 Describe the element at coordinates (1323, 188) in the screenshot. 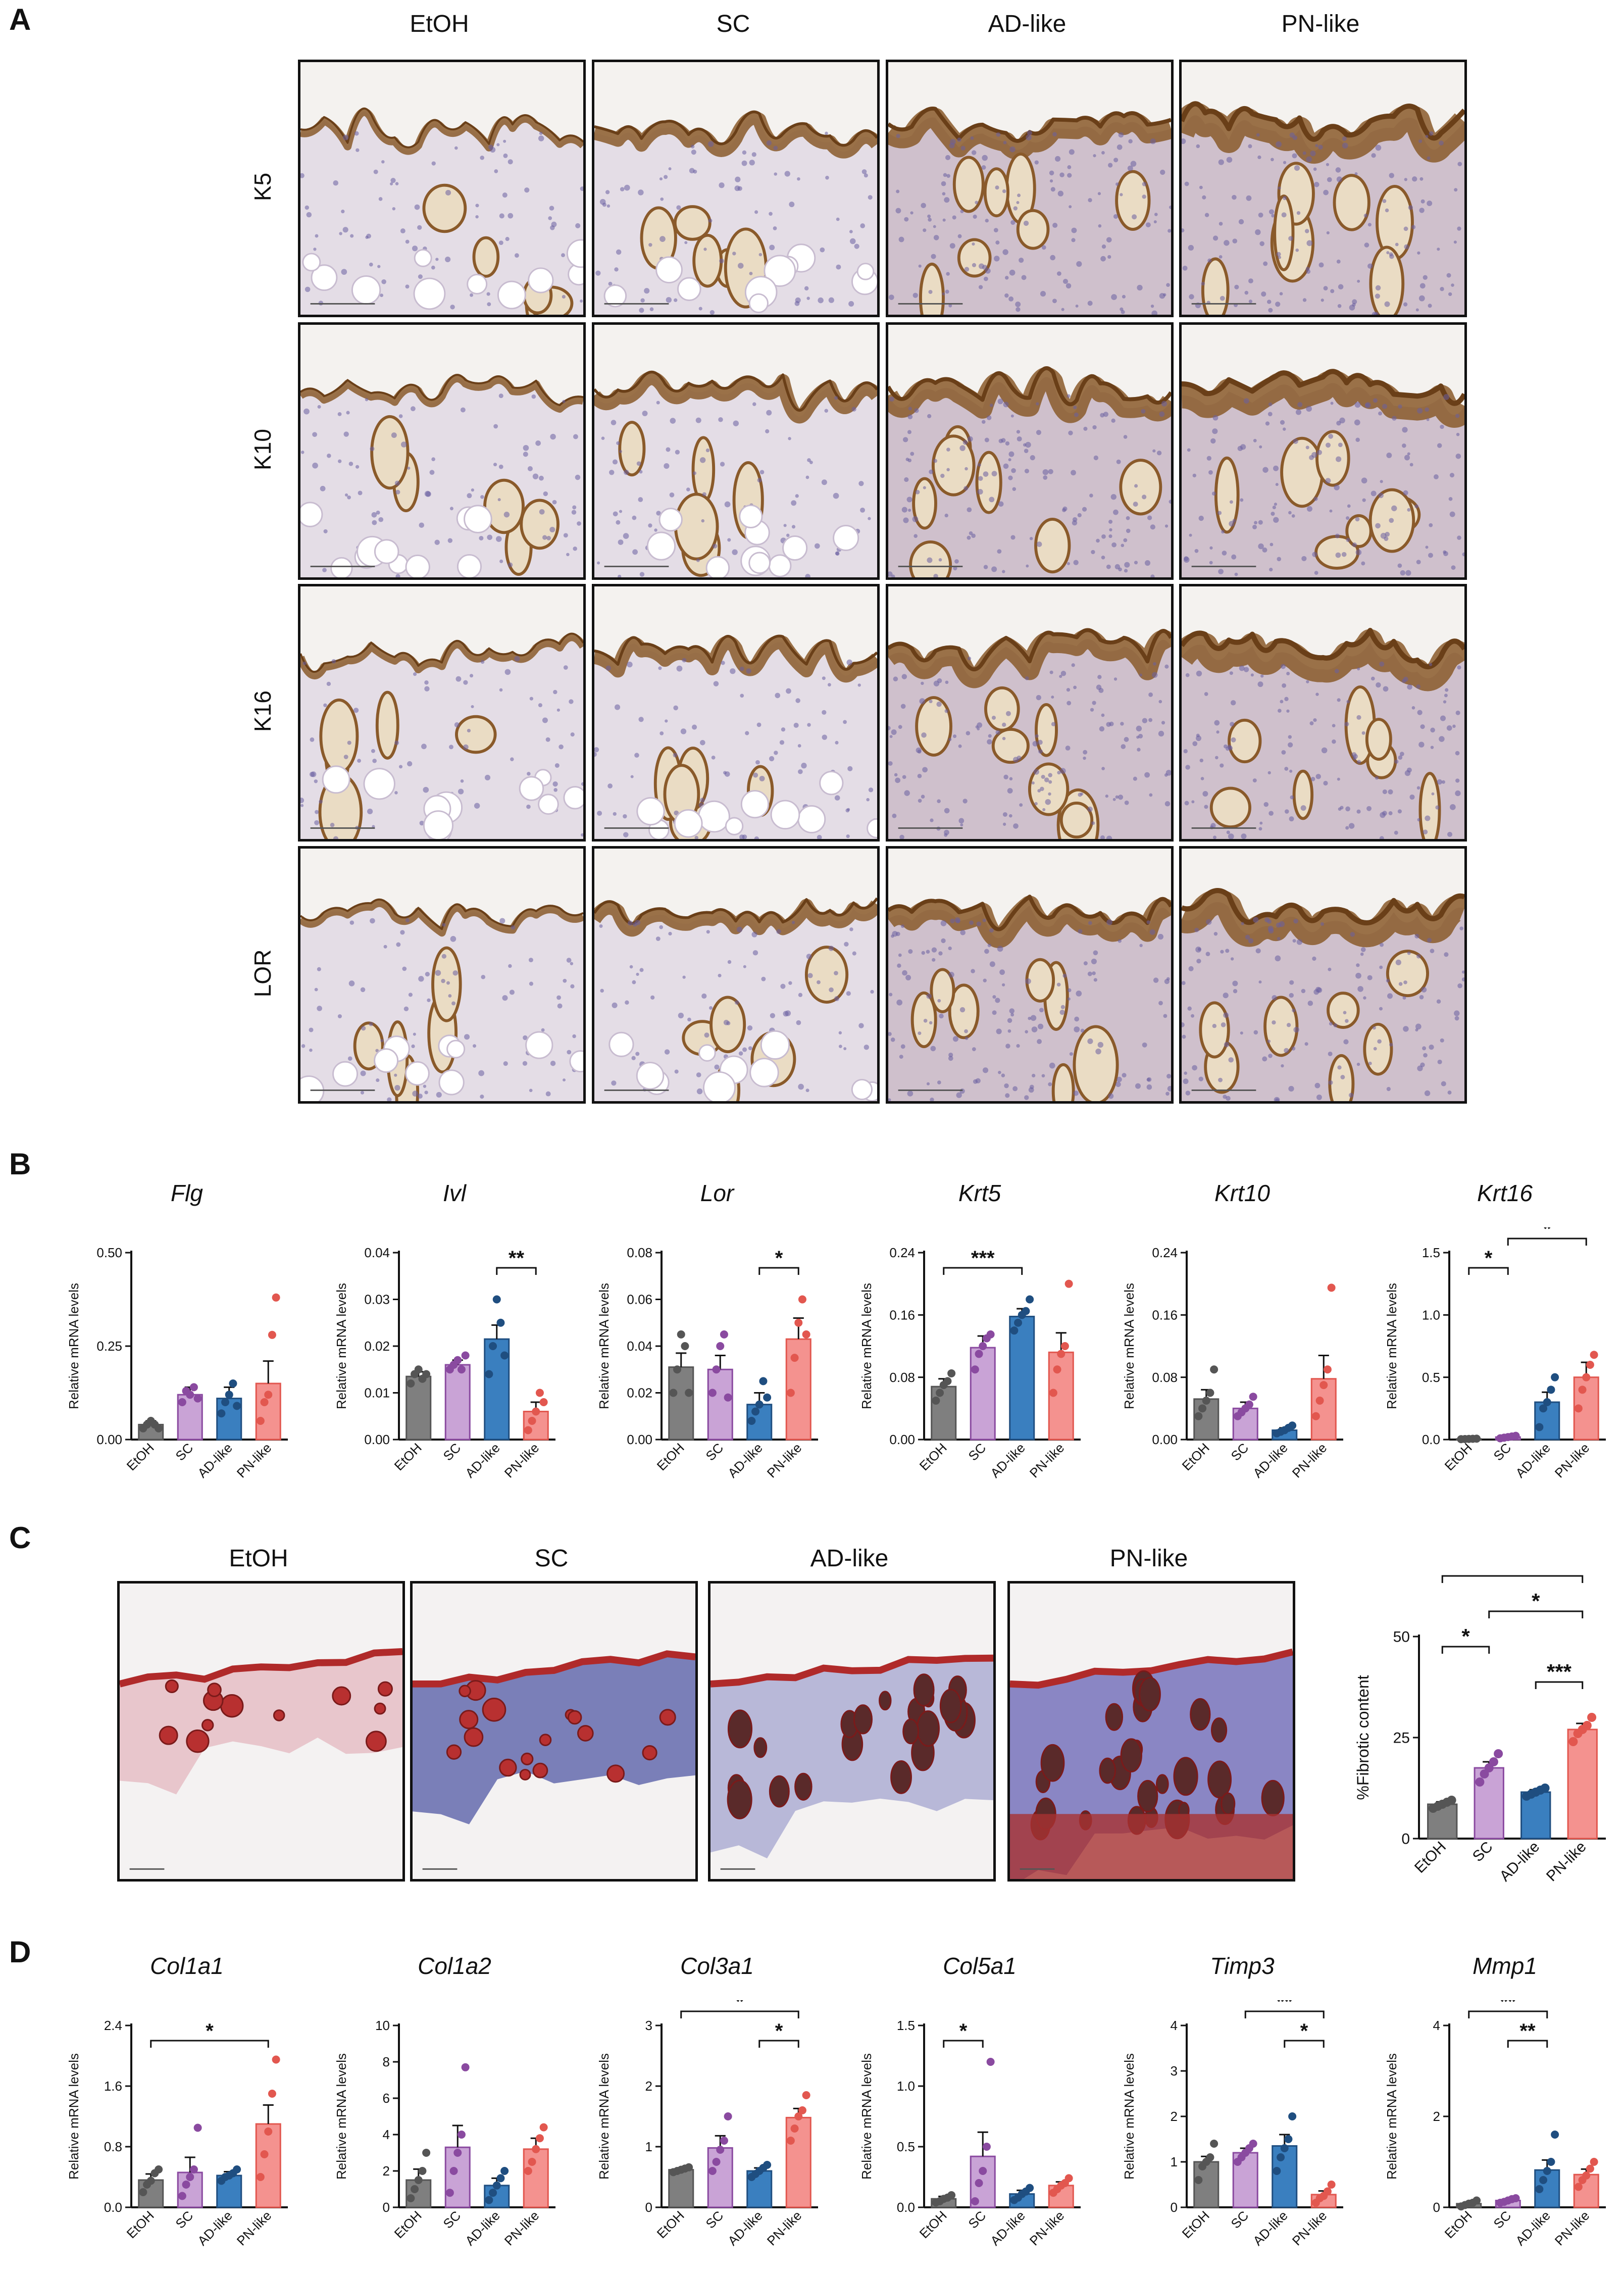

I see `micrograph-k5-pn-like` at that location.